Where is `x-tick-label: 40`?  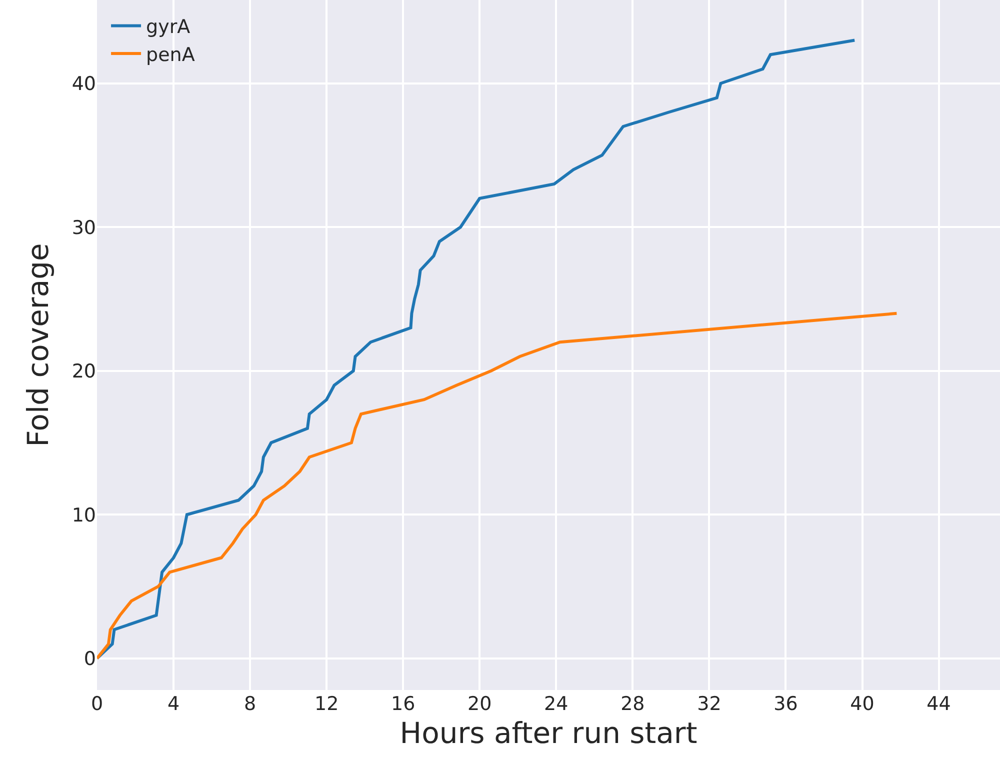
x-tick-label: 40 is located at coordinates (862, 704).